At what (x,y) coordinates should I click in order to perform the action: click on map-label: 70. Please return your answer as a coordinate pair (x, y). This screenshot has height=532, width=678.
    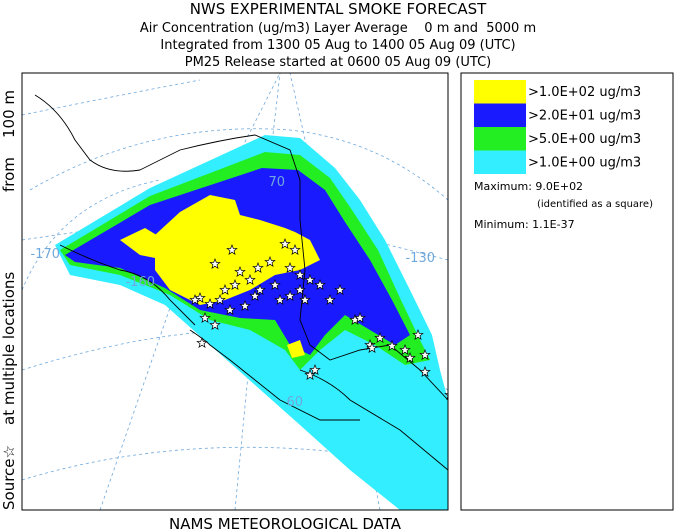
    Looking at the image, I should click on (276, 182).